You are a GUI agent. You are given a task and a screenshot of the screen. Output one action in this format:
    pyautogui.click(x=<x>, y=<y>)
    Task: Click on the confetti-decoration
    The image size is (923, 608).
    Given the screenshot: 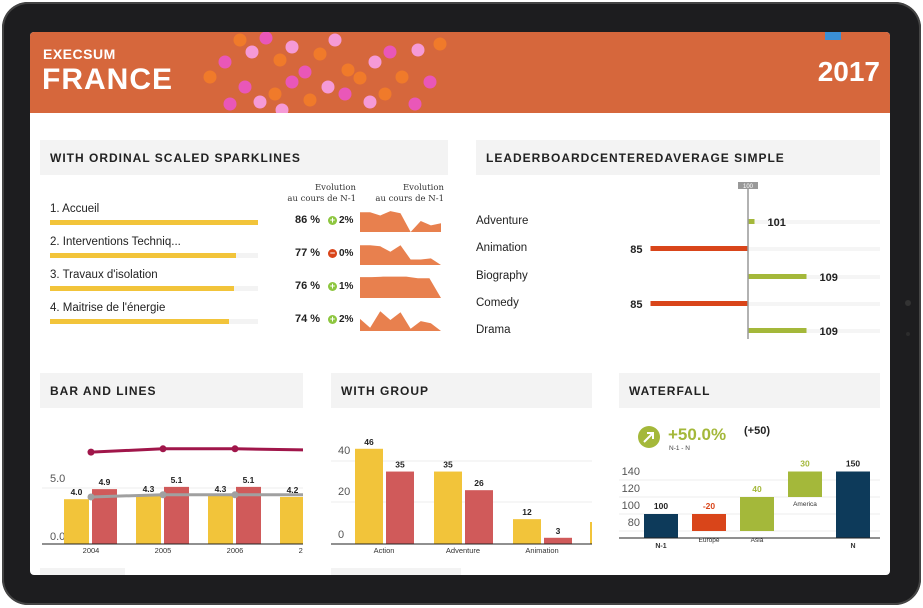 What is the action you would take?
    pyautogui.click(x=522, y=72)
    